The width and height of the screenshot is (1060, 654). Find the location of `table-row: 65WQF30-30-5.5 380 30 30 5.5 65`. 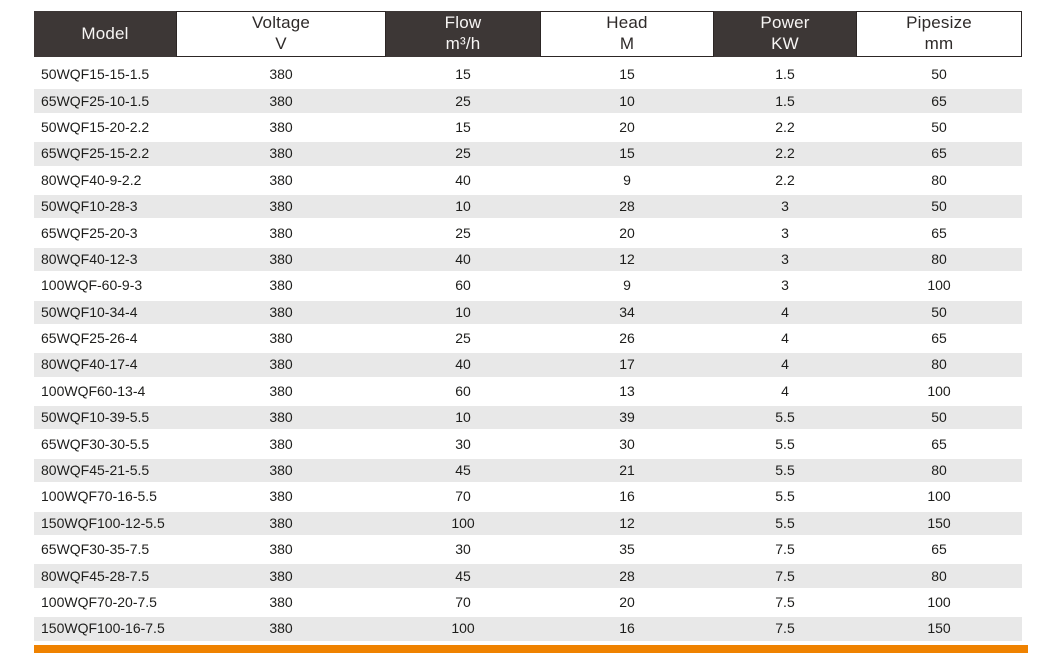

table-row: 65WQF30-30-5.5 380 30 30 5.5 65 is located at coordinates (528, 443).